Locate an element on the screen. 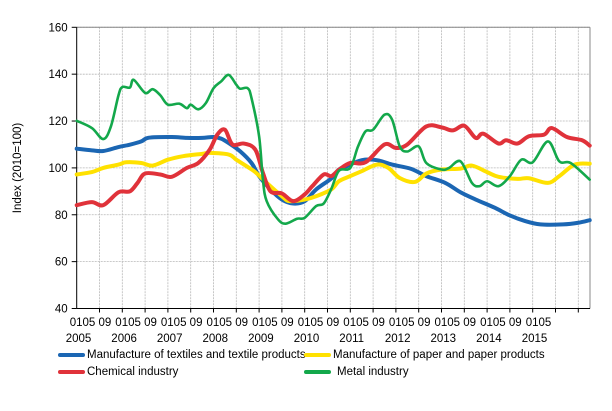 Image resolution: width=612 pixels, height=411 pixels. y-tick-label: 140 is located at coordinates (58, 75).